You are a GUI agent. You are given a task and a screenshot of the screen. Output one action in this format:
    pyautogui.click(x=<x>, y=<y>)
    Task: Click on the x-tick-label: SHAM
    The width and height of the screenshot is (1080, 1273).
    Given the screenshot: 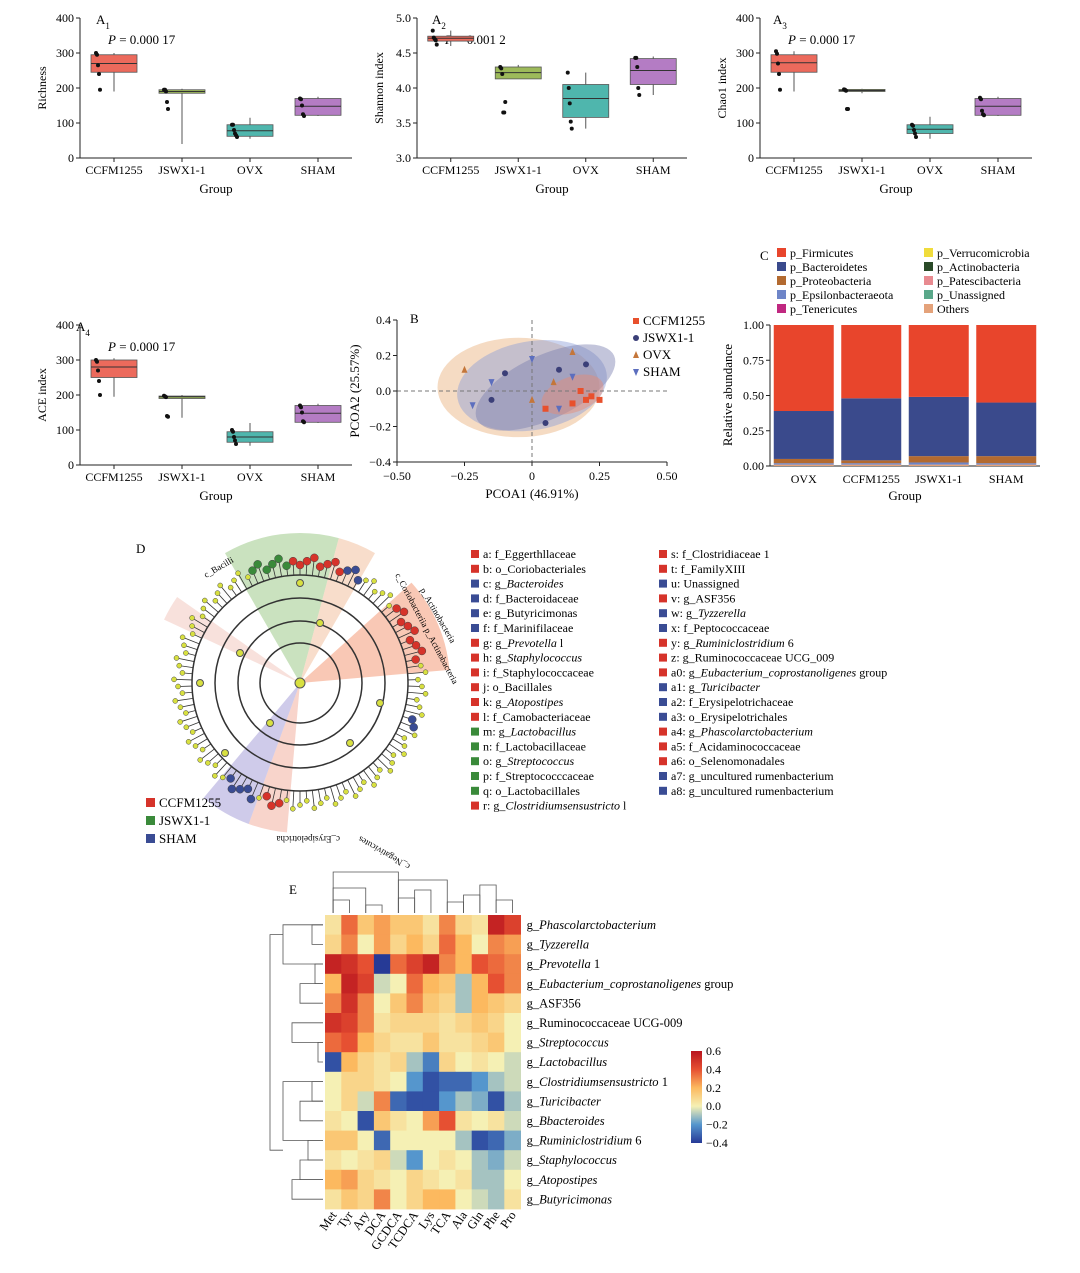 What is the action you would take?
    pyautogui.click(x=318, y=477)
    